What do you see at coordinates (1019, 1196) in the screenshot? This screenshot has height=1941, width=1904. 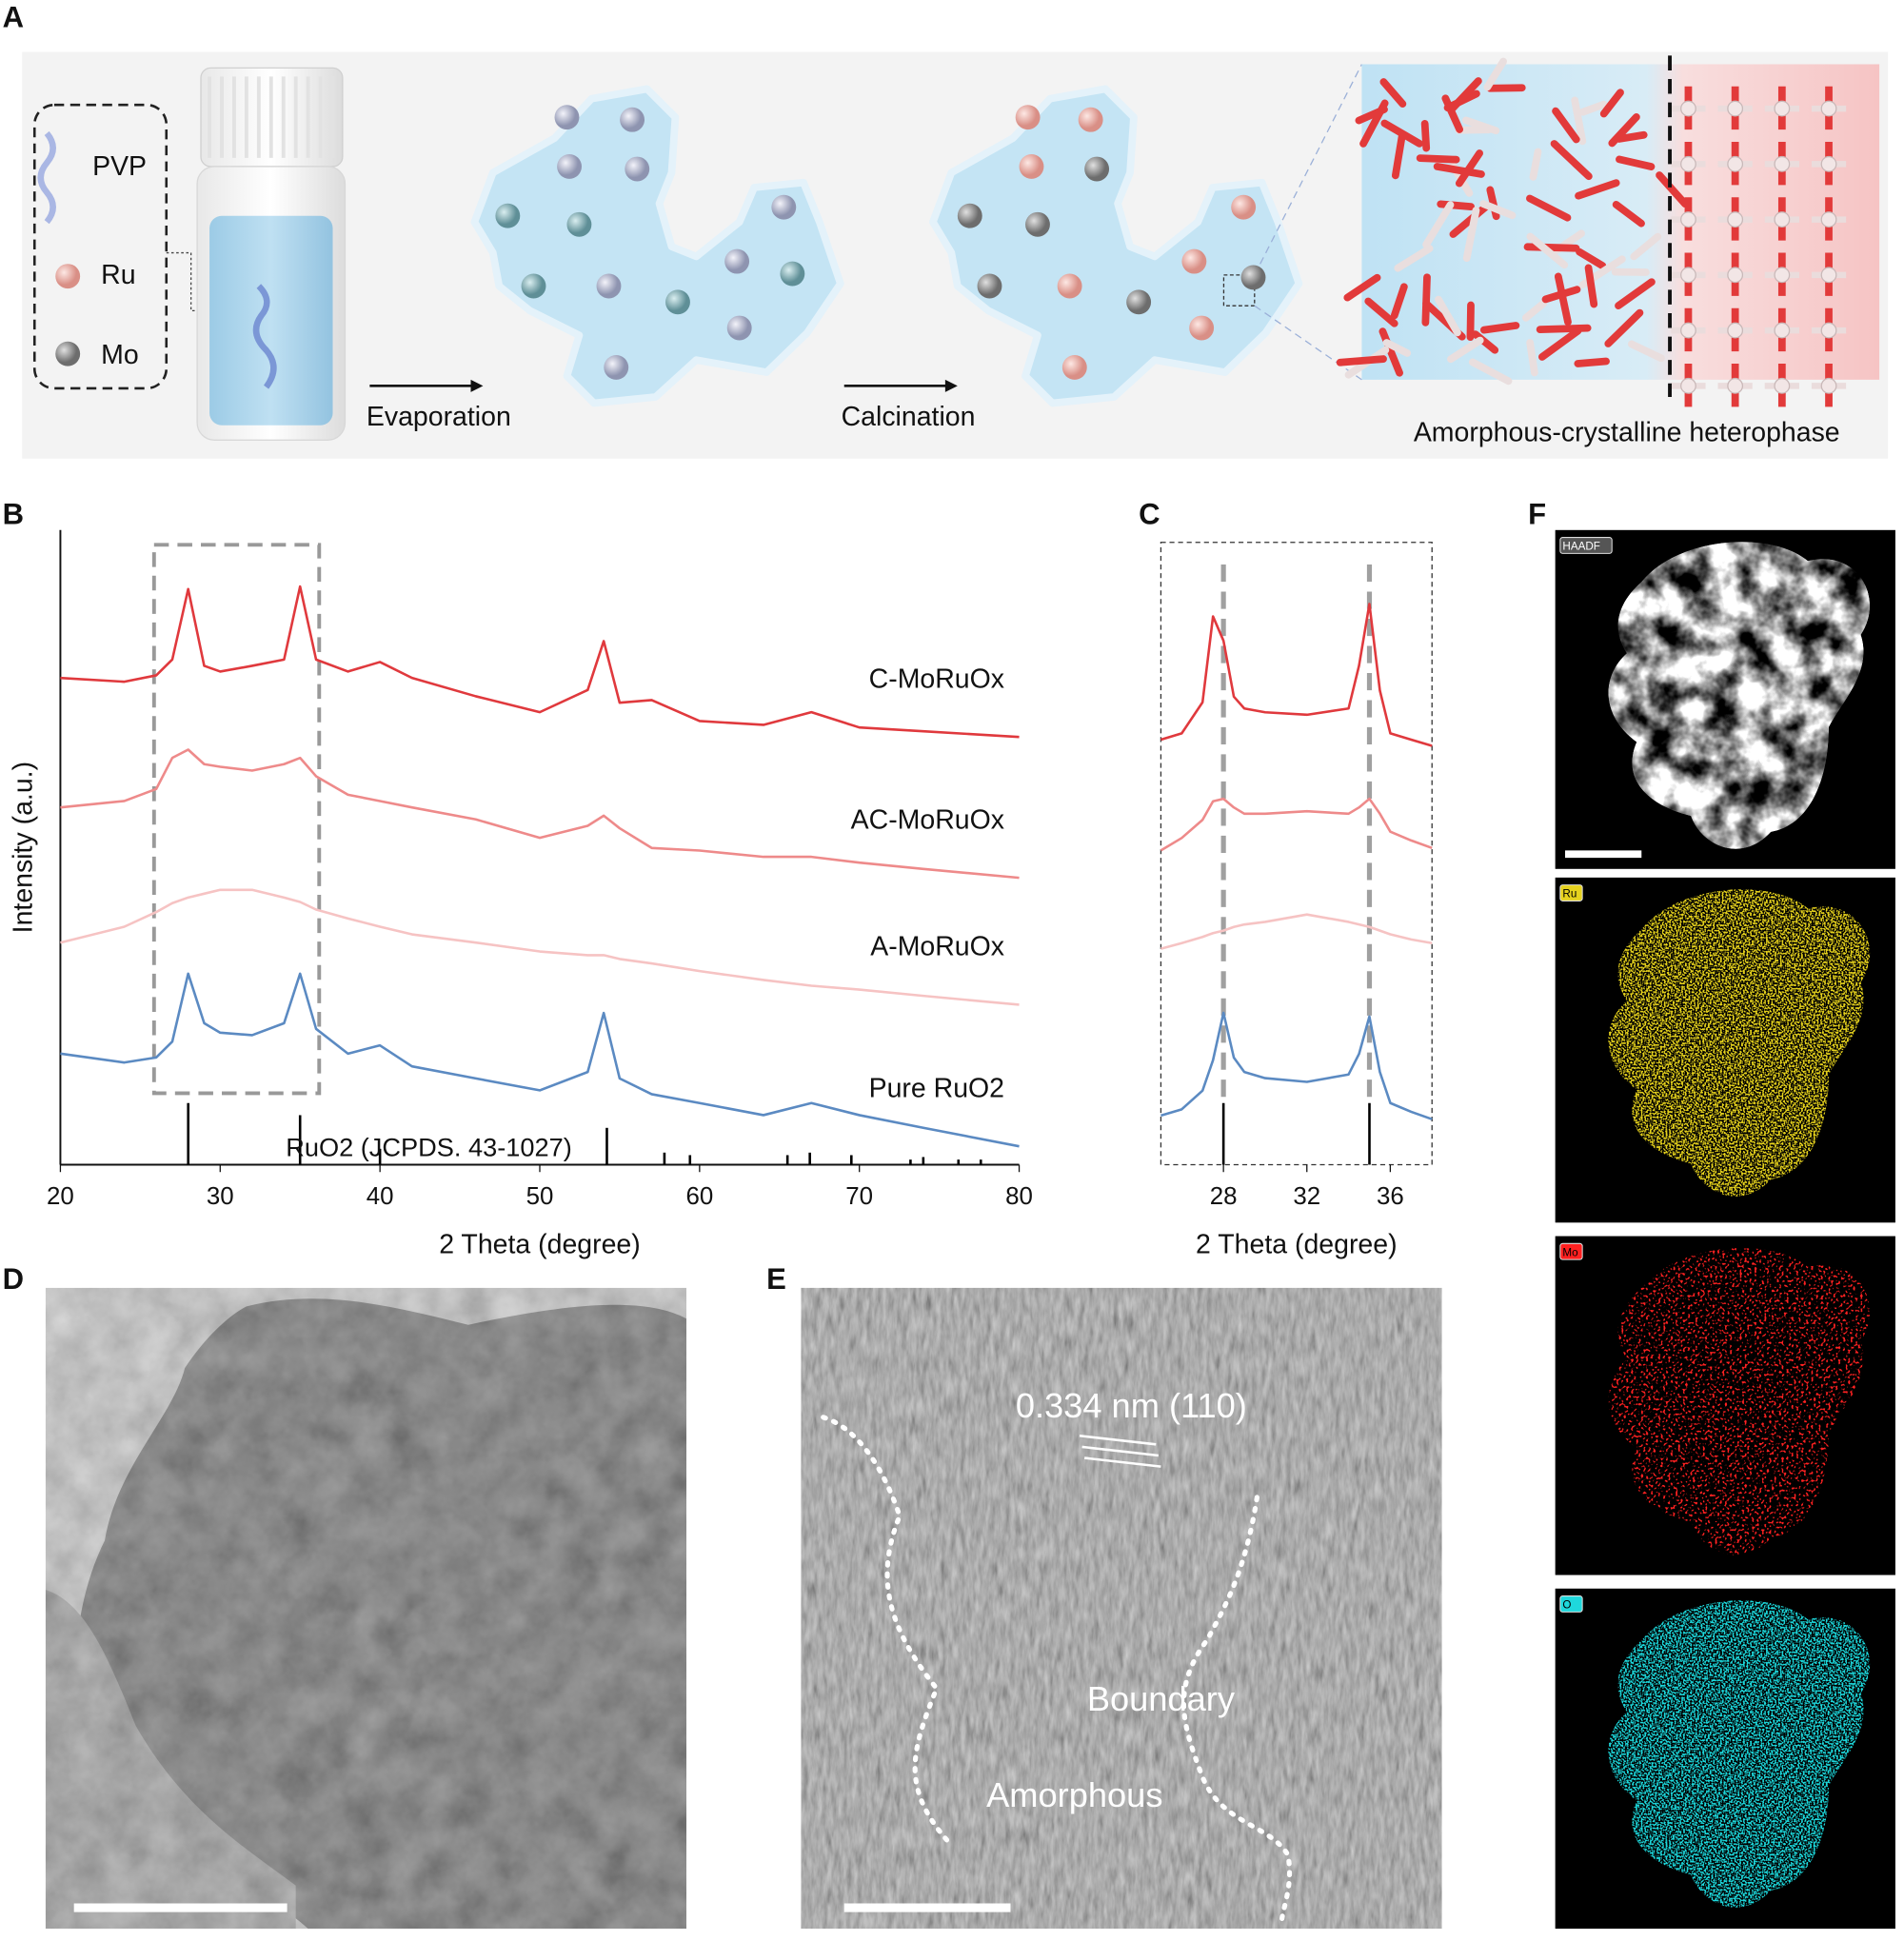 I see `x-tick-label: 80` at bounding box center [1019, 1196].